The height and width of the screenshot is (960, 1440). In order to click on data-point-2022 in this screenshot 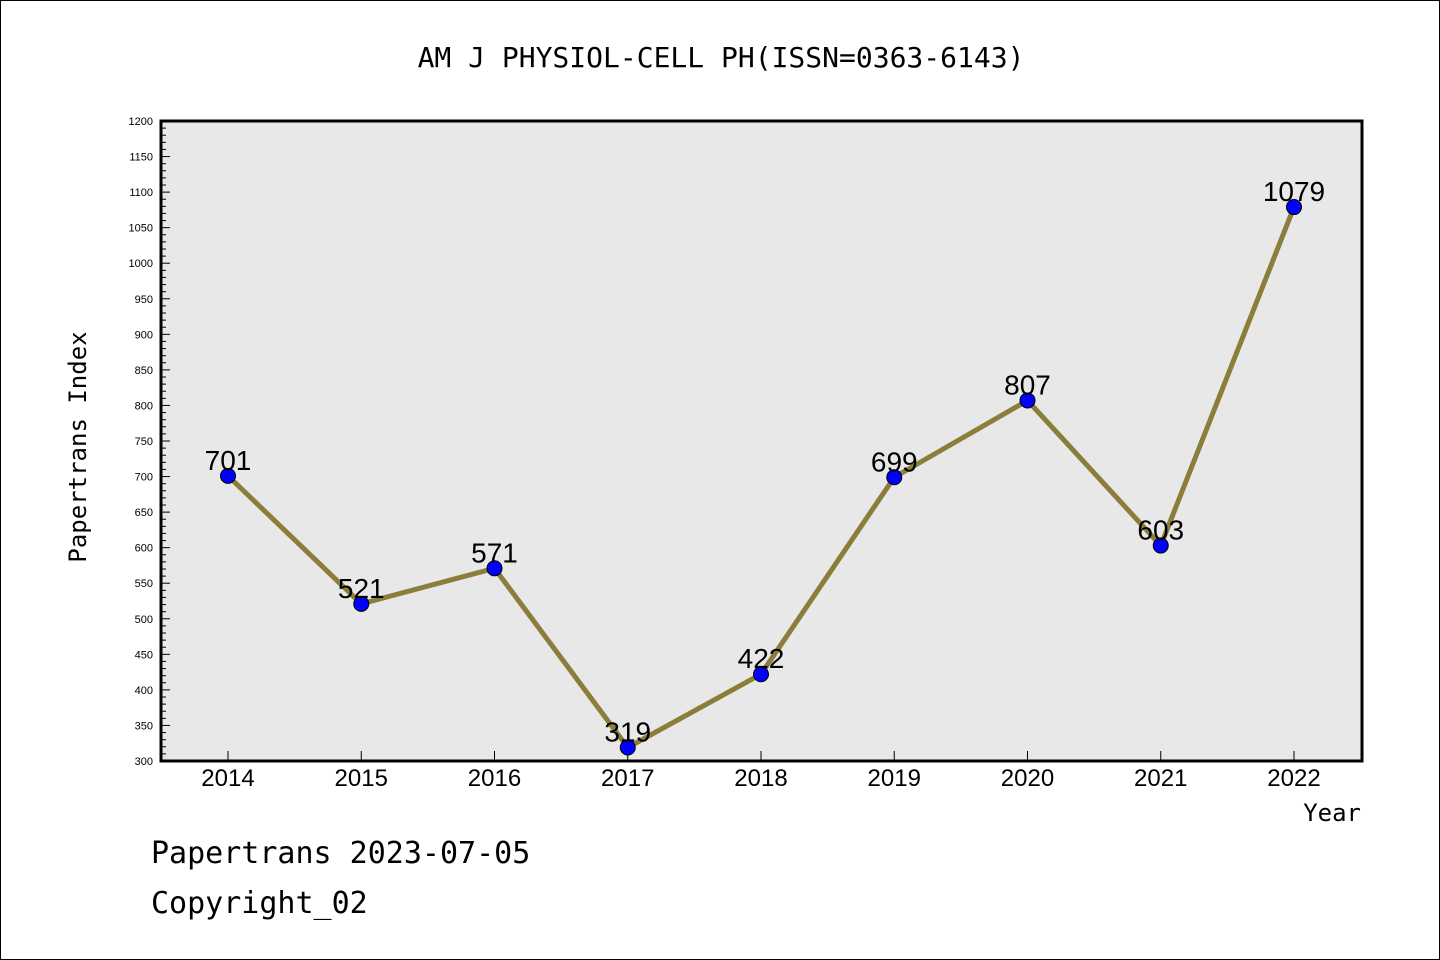, I will do `click(1294, 207)`.